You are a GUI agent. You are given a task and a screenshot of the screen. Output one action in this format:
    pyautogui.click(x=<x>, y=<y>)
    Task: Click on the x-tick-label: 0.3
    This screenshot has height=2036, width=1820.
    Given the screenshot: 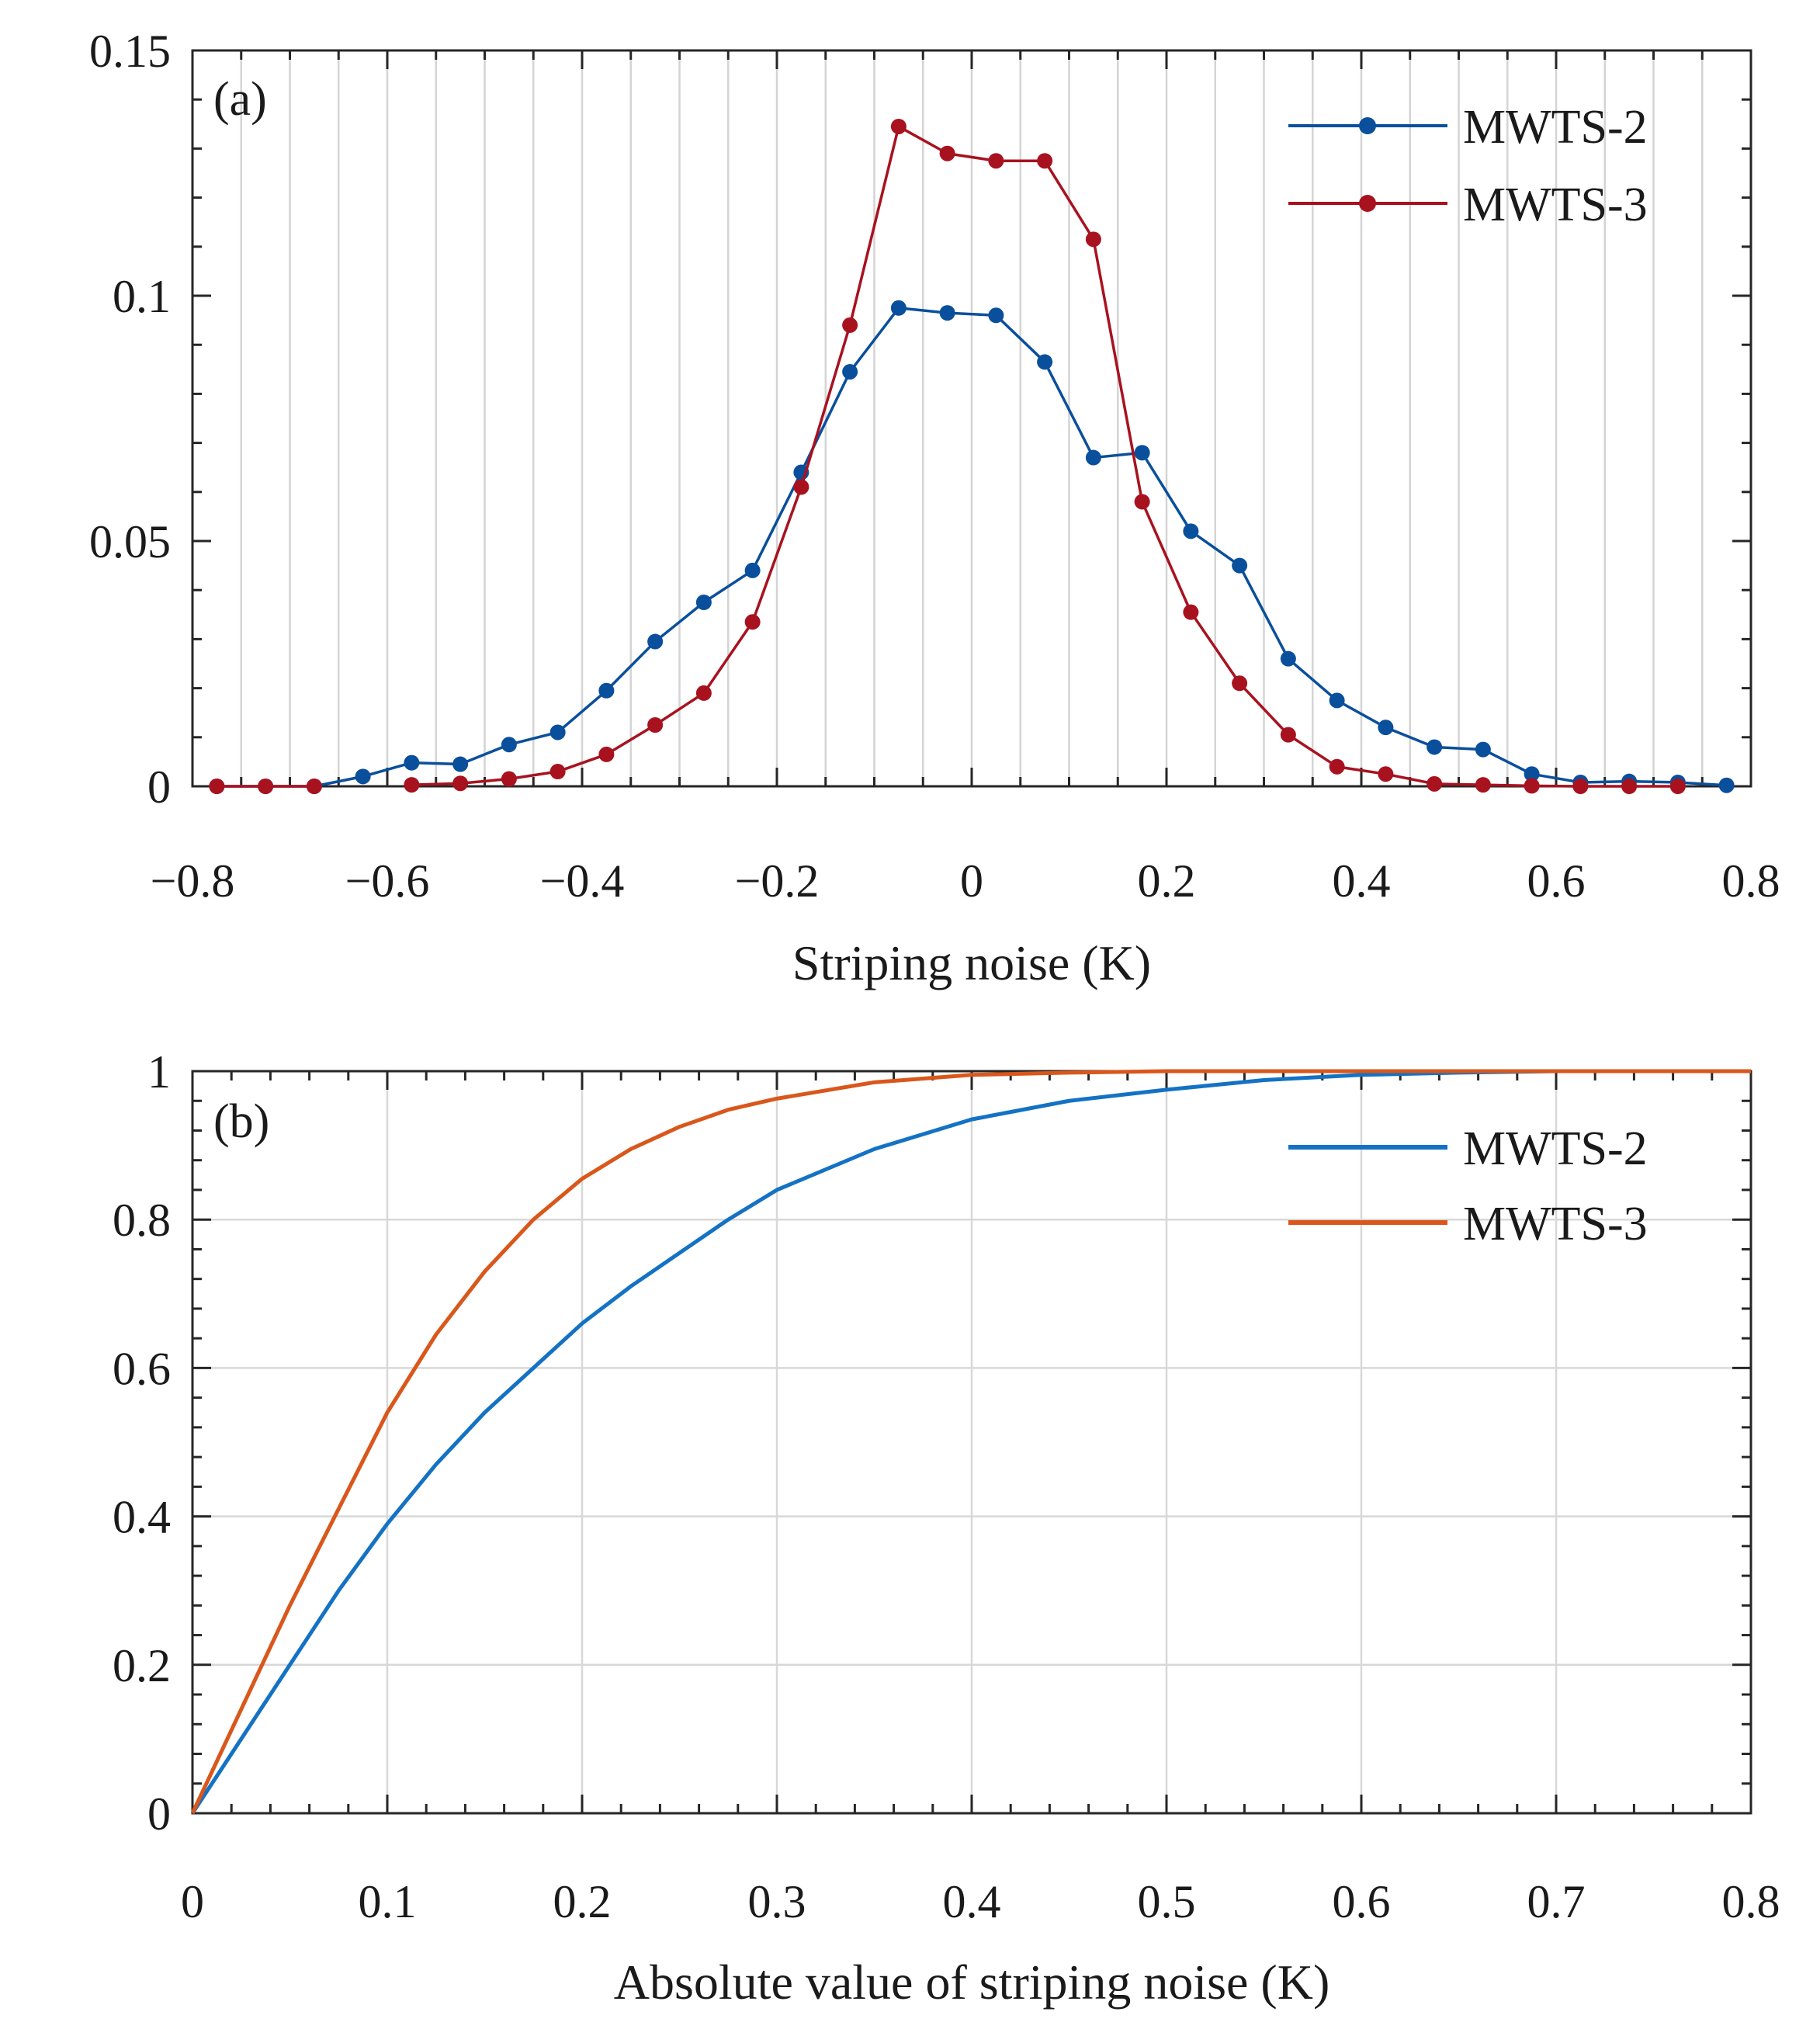 What is the action you would take?
    pyautogui.click(x=777, y=1901)
    